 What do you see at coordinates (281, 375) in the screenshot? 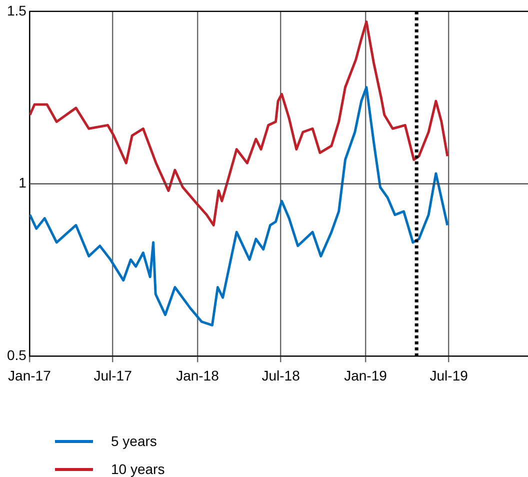
I see `x-tick-label: Jul-18` at bounding box center [281, 375].